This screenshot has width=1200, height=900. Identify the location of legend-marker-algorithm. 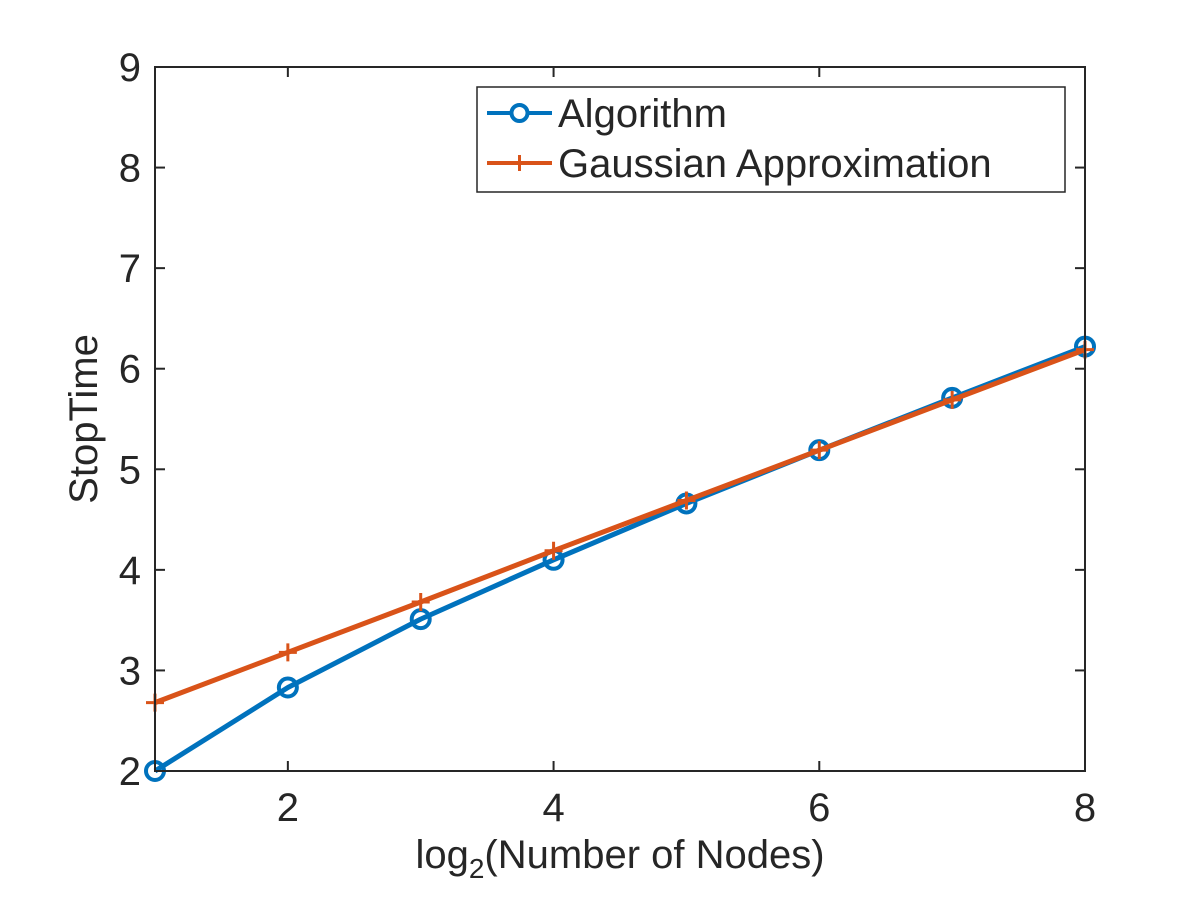
(519, 113).